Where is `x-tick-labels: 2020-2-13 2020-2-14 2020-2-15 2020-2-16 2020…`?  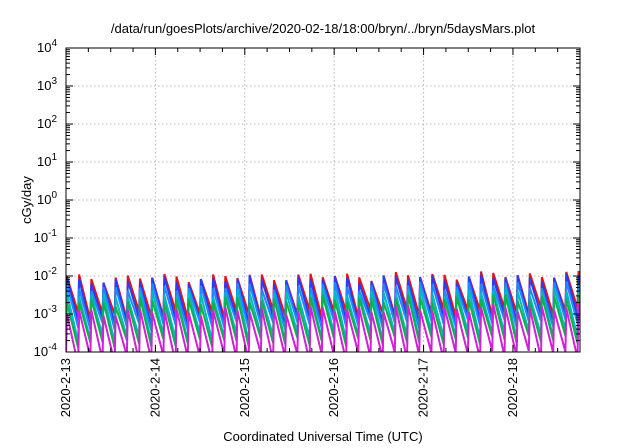 x-tick-labels: 2020-2-13 2020-2-14 2020-2-15 2020-2-16 2020… is located at coordinates (289, 387).